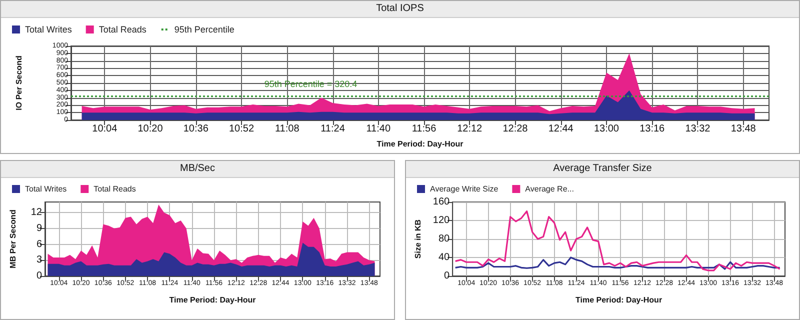 This screenshot has width=800, height=320. What do you see at coordinates (464, 189) in the screenshot?
I see `legend-label: Average Write Size` at bounding box center [464, 189].